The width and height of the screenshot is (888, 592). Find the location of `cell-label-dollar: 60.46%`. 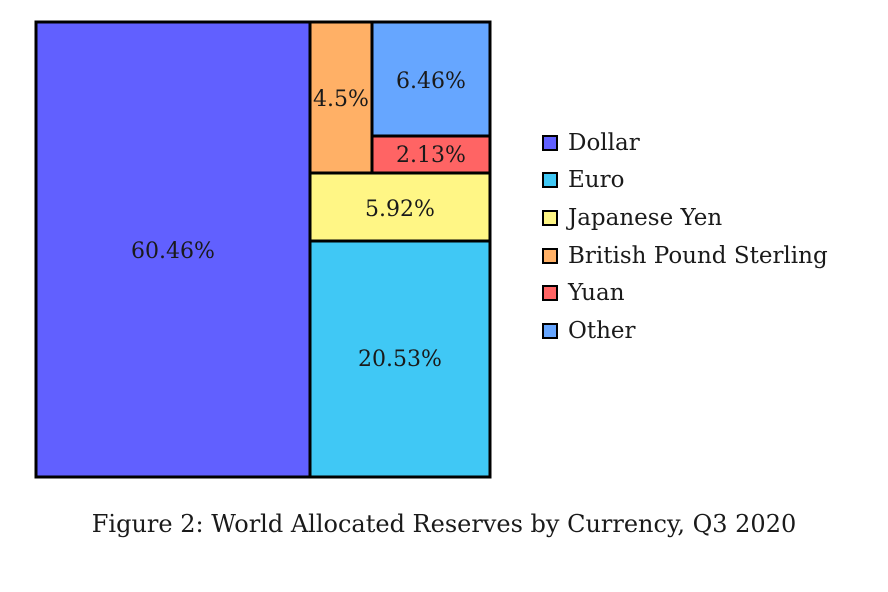

cell-label-dollar: 60.46% is located at coordinates (173, 251).